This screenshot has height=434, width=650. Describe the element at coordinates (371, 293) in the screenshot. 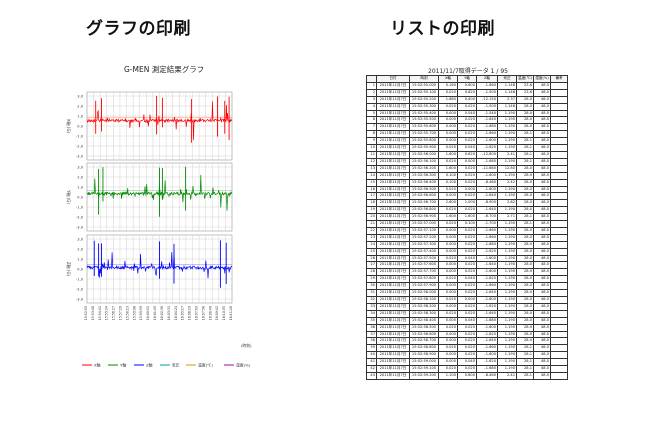

I see `table-cell: 31` at that location.